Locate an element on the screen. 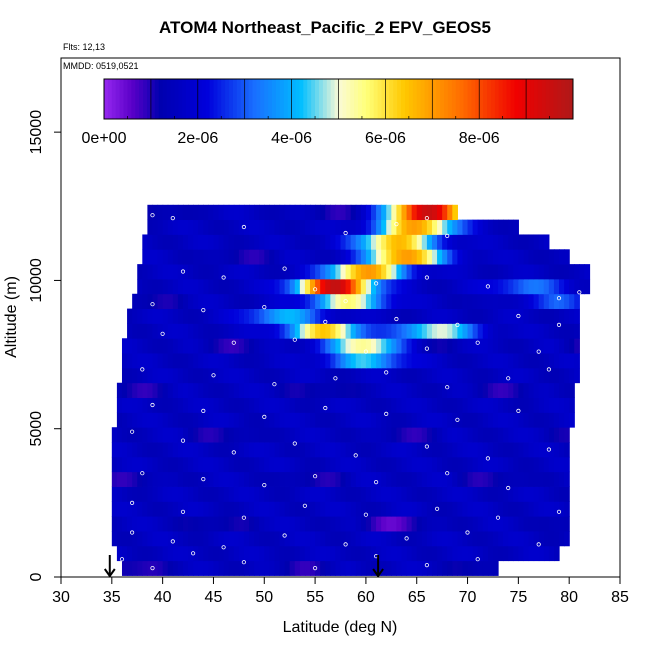 The height and width of the screenshot is (650, 650). x-tick-label: 50 is located at coordinates (264, 597).